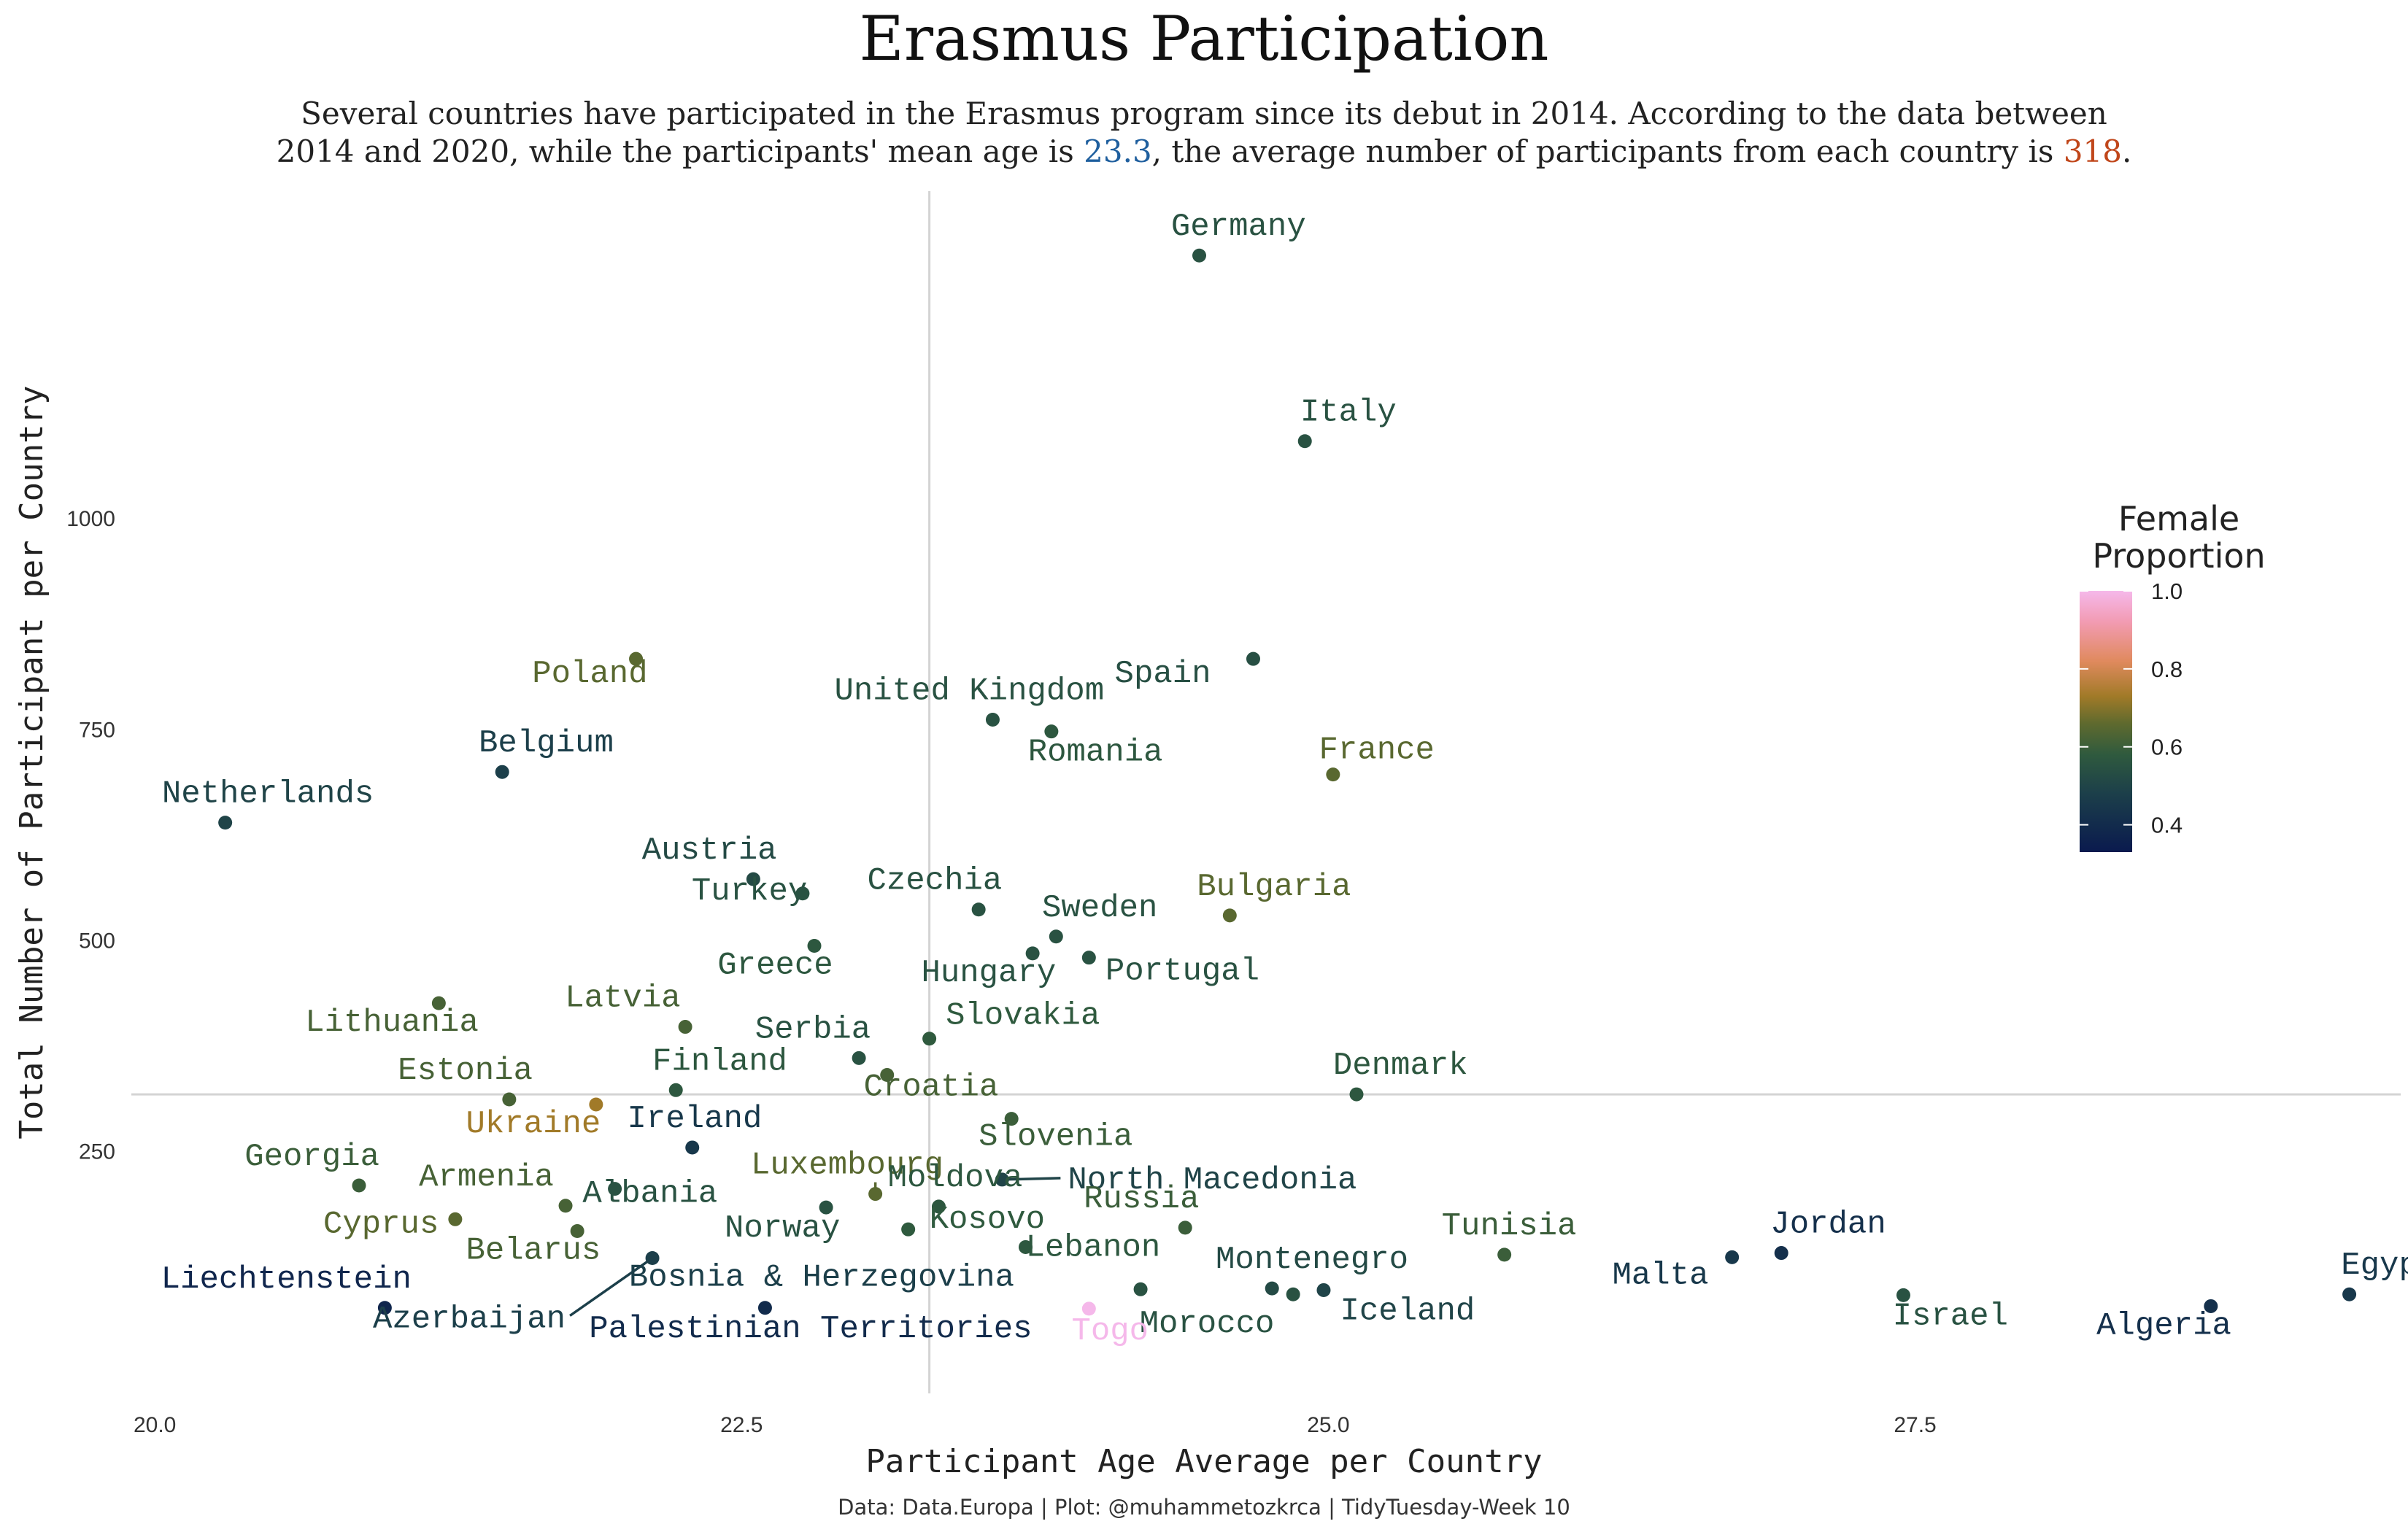 This screenshot has height=1532, width=2408. Describe the element at coordinates (155, 1425) in the screenshot. I see `x-tick-label: 20.0` at that location.